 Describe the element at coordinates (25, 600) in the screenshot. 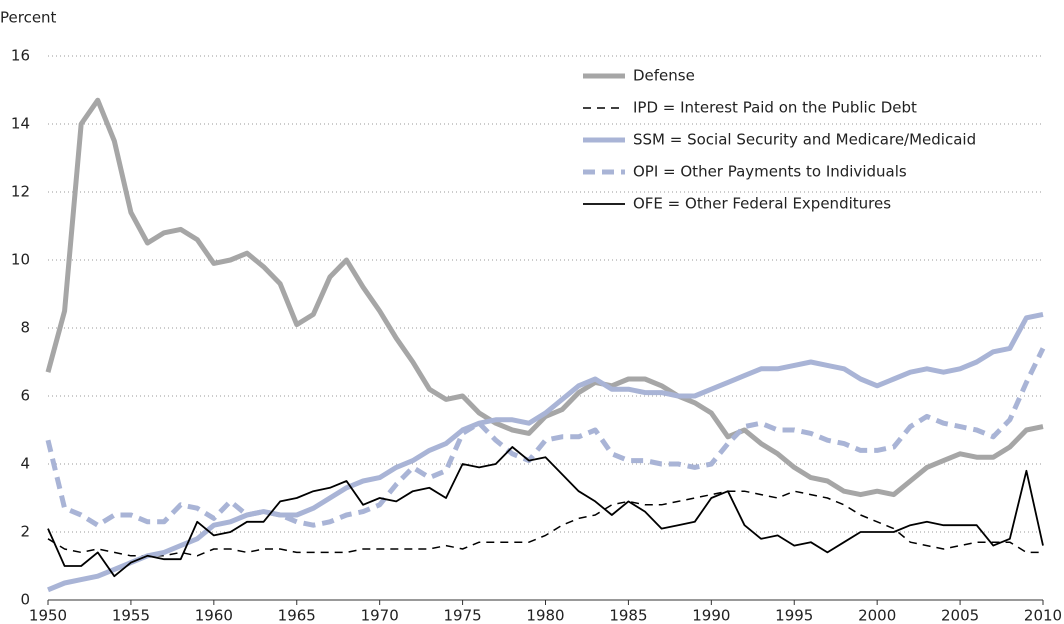

I see `y-tick-label: 0` at that location.